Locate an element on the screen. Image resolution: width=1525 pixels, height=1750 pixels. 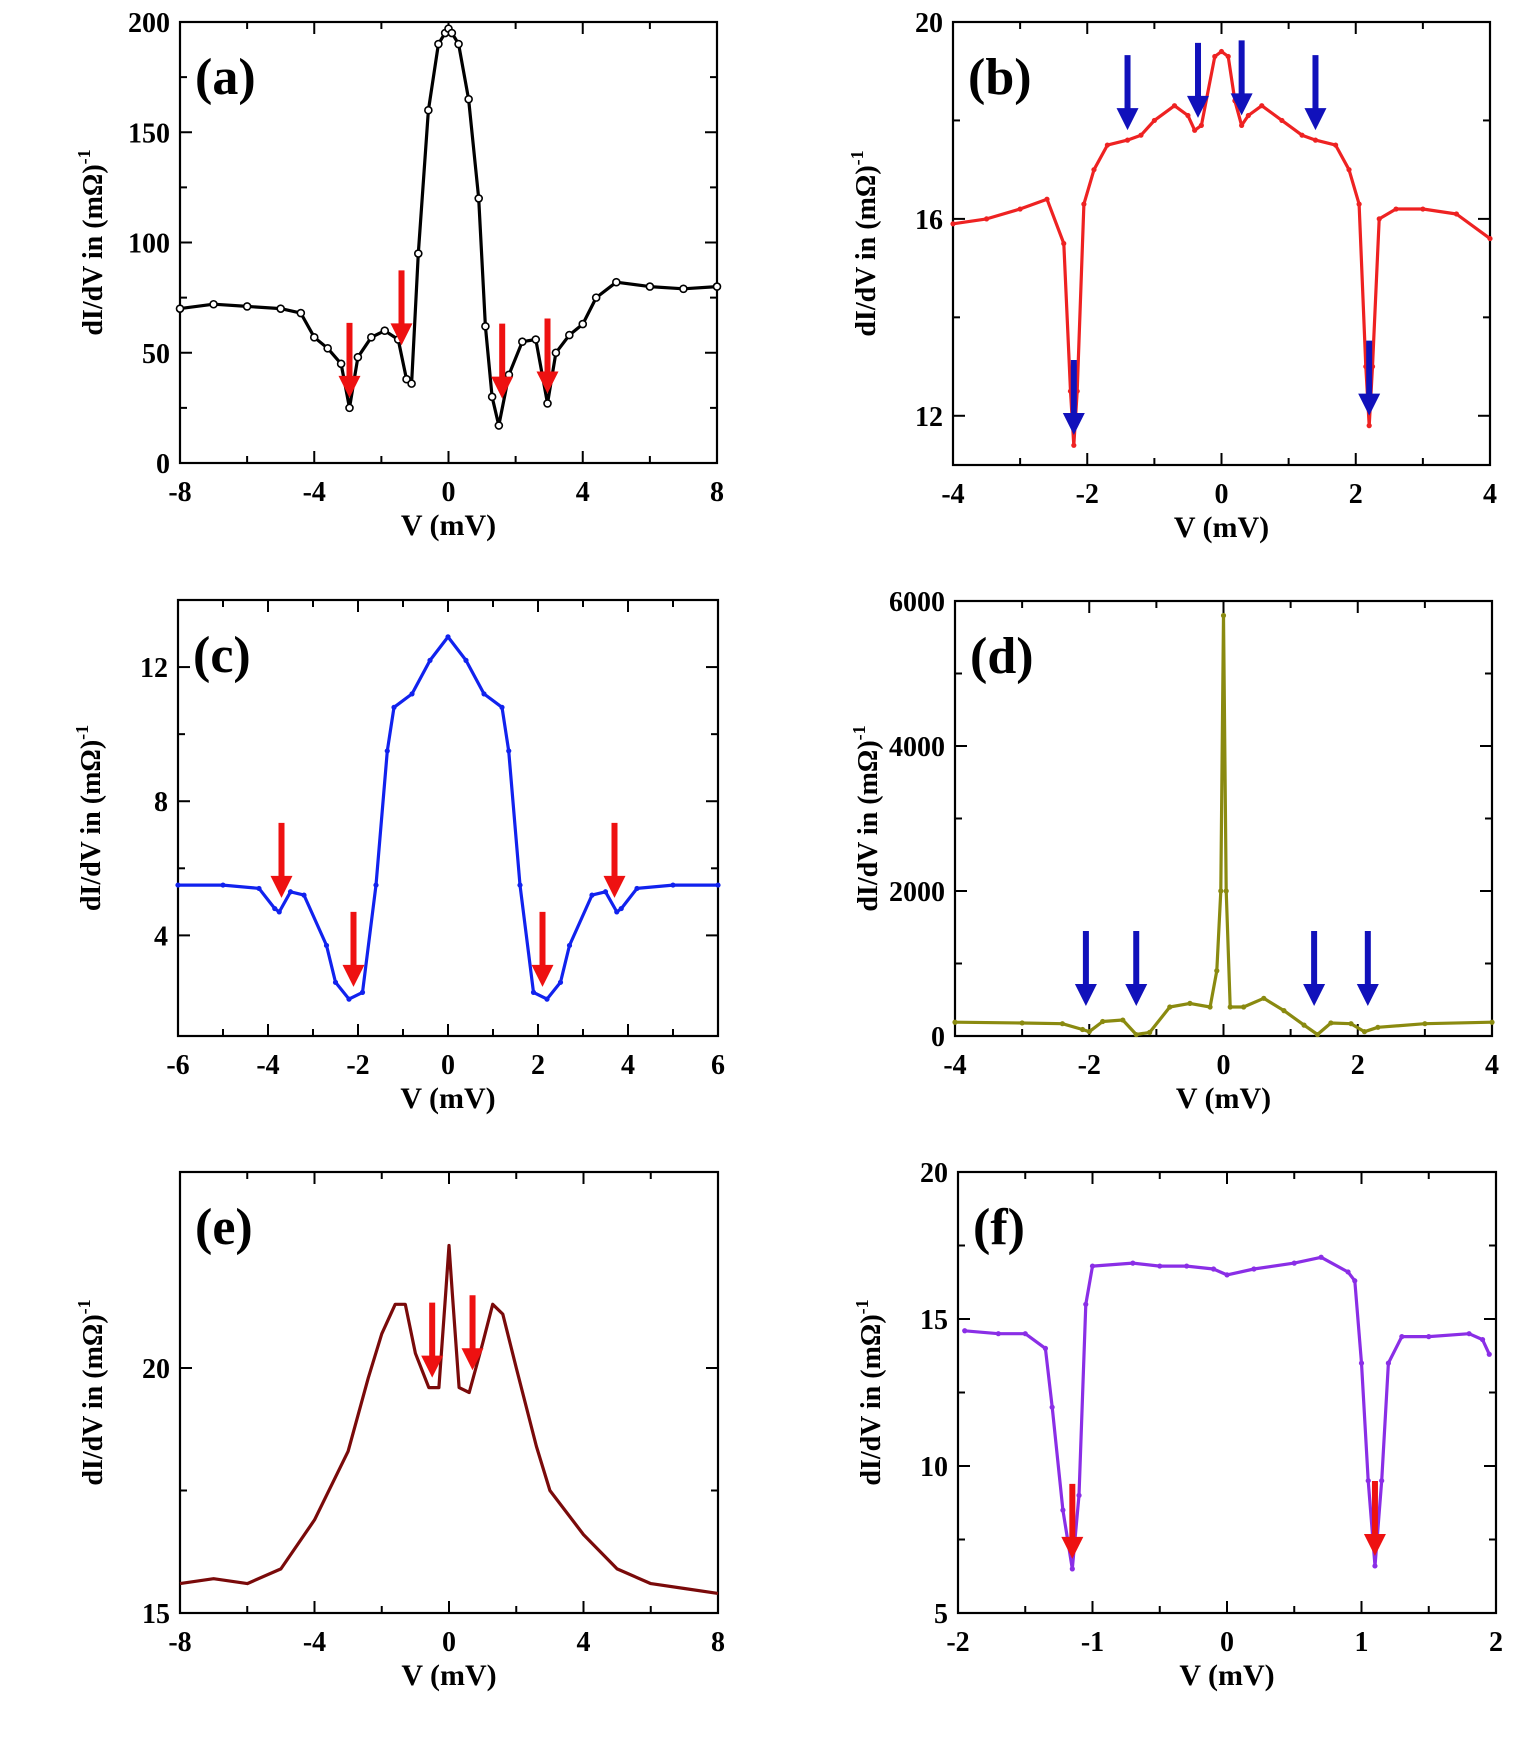
x-tick-label: 2 is located at coordinates (1496, 1642).